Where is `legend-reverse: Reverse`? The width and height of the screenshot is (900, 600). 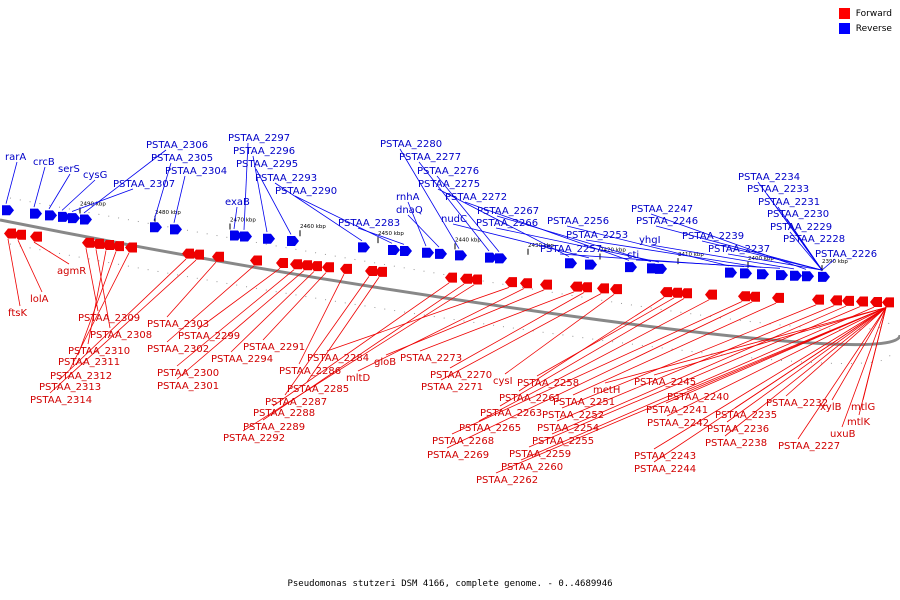
legend-reverse: Reverse is located at coordinates (865, 28).